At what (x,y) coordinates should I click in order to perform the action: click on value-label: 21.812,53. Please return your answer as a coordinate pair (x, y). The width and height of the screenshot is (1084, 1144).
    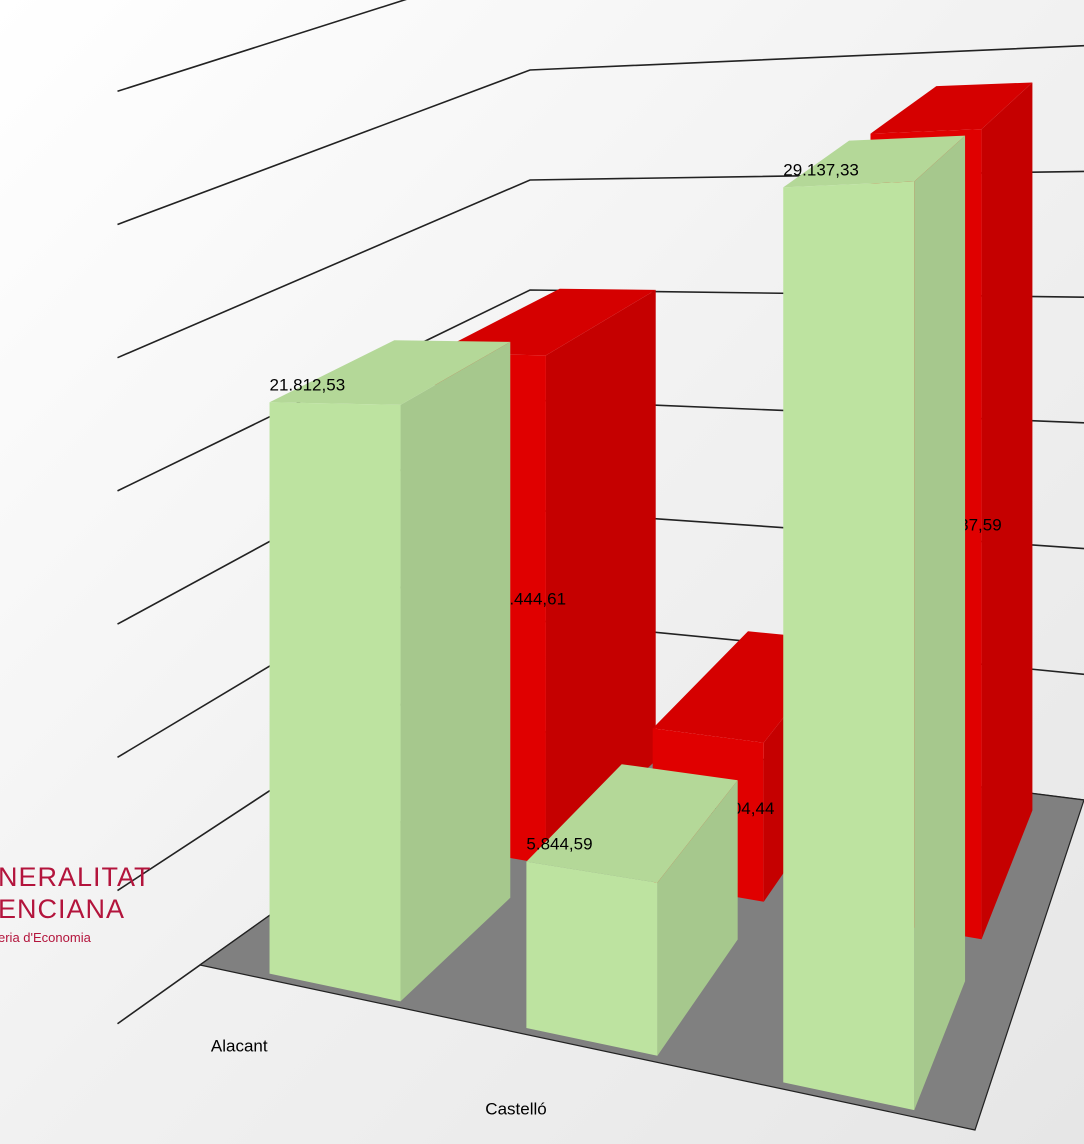
    Looking at the image, I should click on (308, 384).